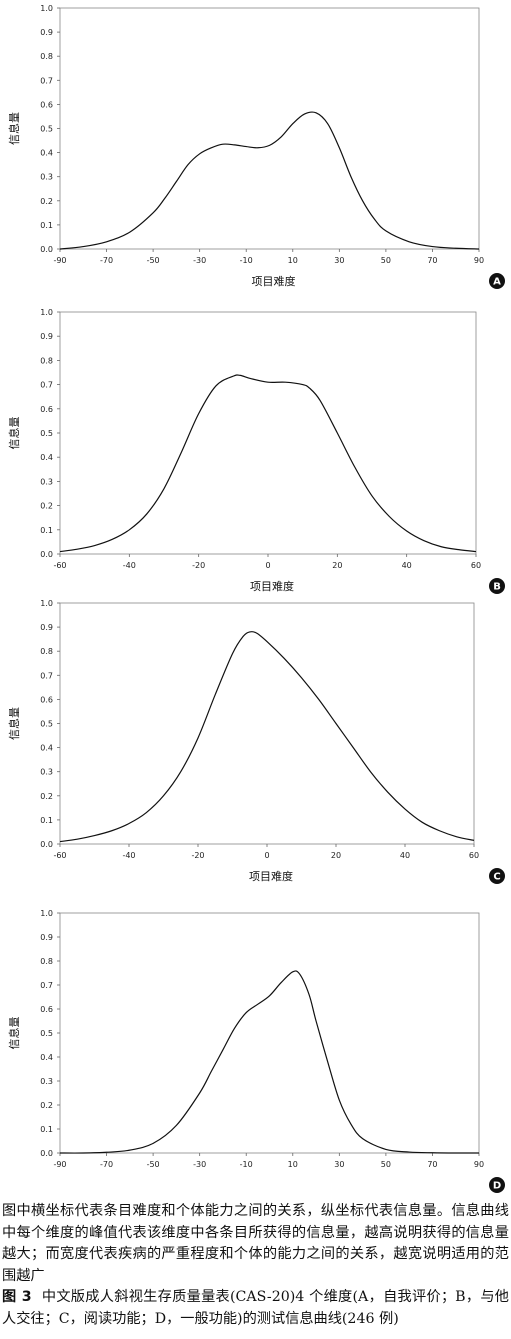 Image resolution: width=511 pixels, height=1339 pixels. I want to click on figure-label: 图 3, so click(17, 1297).